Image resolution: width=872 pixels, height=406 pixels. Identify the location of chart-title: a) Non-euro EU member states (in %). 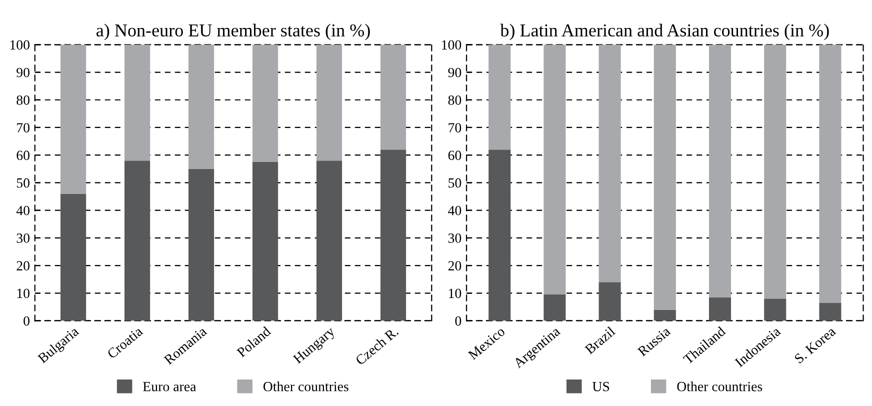
(233, 32).